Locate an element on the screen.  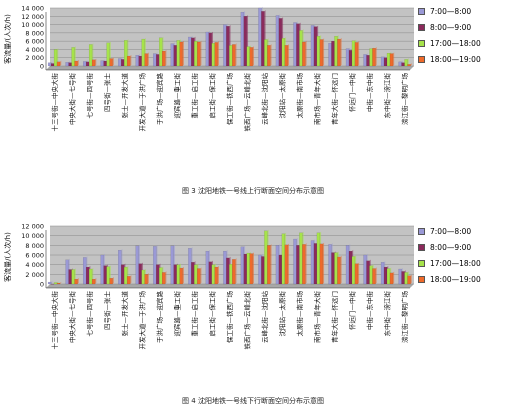
x-tick-label: 青年大街—怀远门 is located at coordinates (334, 317).